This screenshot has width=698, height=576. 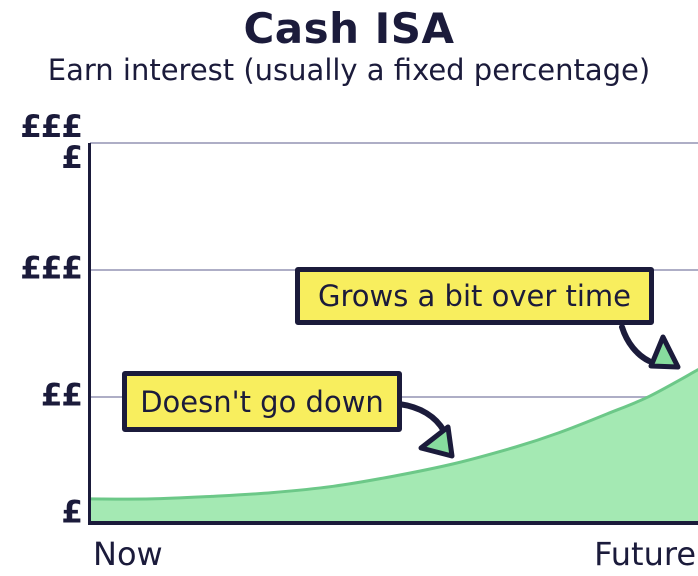 What do you see at coordinates (664, 352) in the screenshot?
I see `arrowhead-grows-over-time-icon` at bounding box center [664, 352].